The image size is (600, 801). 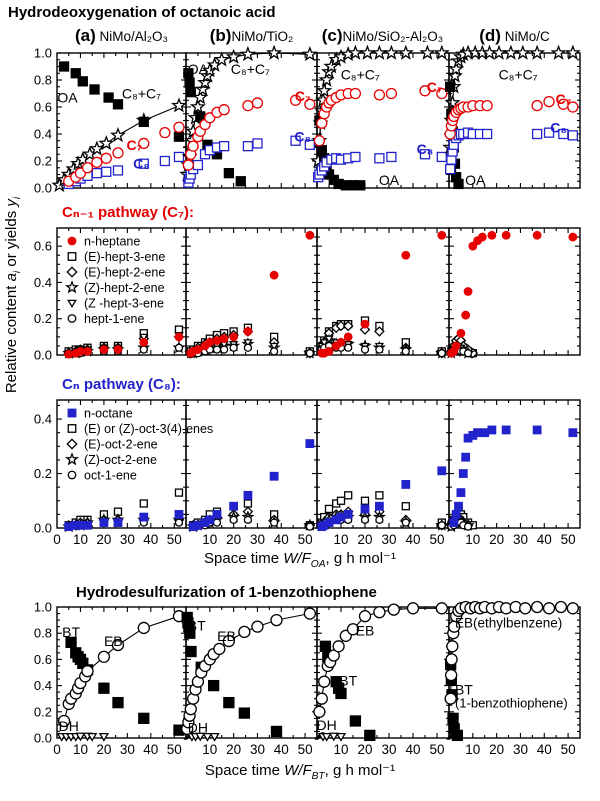 What do you see at coordinates (249, 132) in the screenshot?
I see `series-yields-b-C7` at bounding box center [249, 132].